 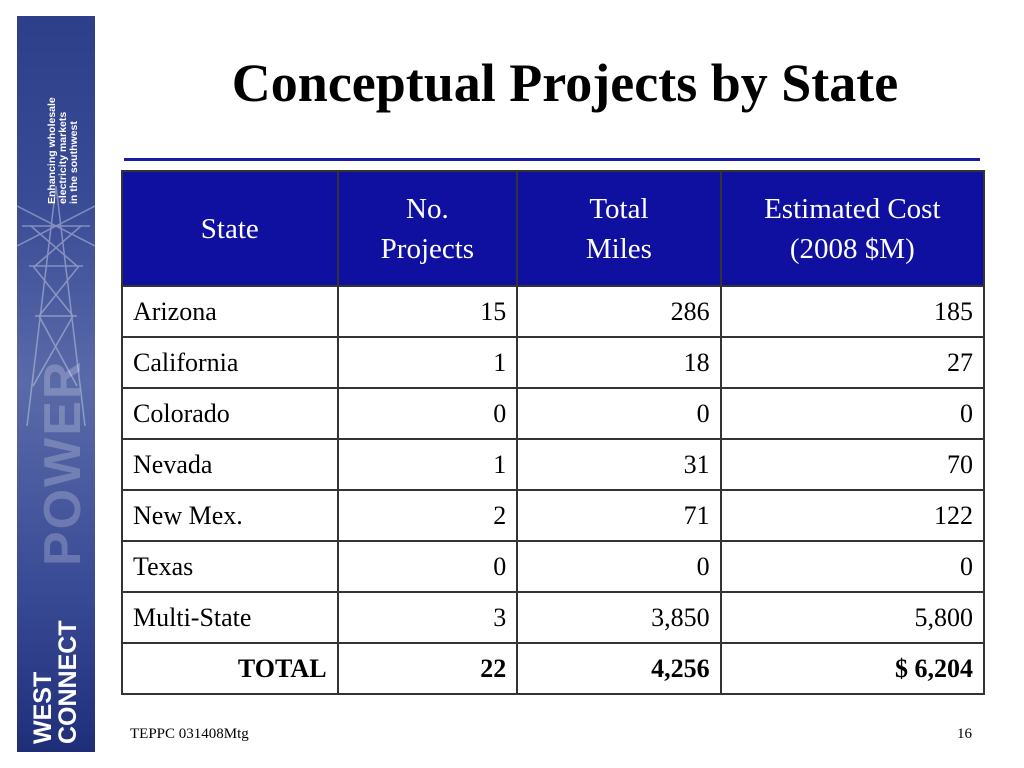 I want to click on cell-cost: 70, so click(x=852, y=464).